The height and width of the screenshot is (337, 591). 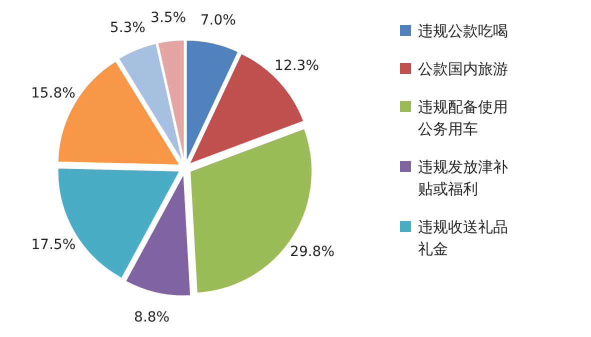 What do you see at coordinates (463, 69) in the screenshot?
I see `legend-label: 公款国内旅游` at bounding box center [463, 69].